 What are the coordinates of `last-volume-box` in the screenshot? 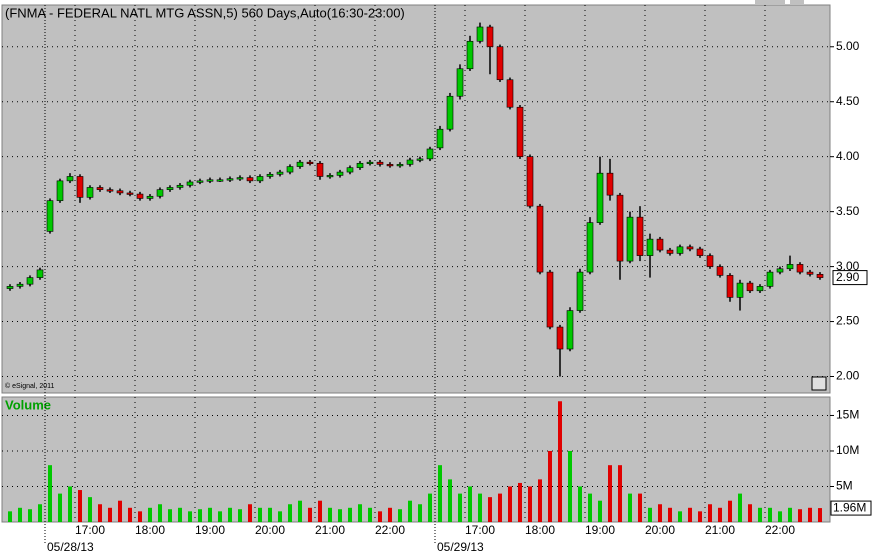 It's located at (851, 508).